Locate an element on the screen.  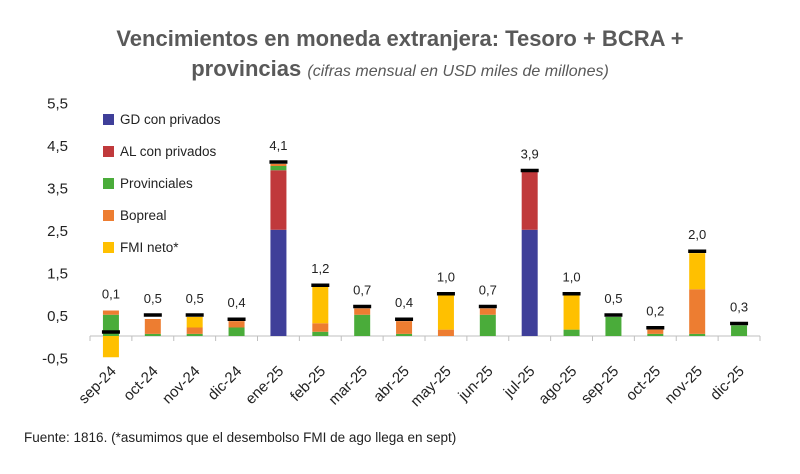
x-tick-label: jul-25 is located at coordinates (519, 382).